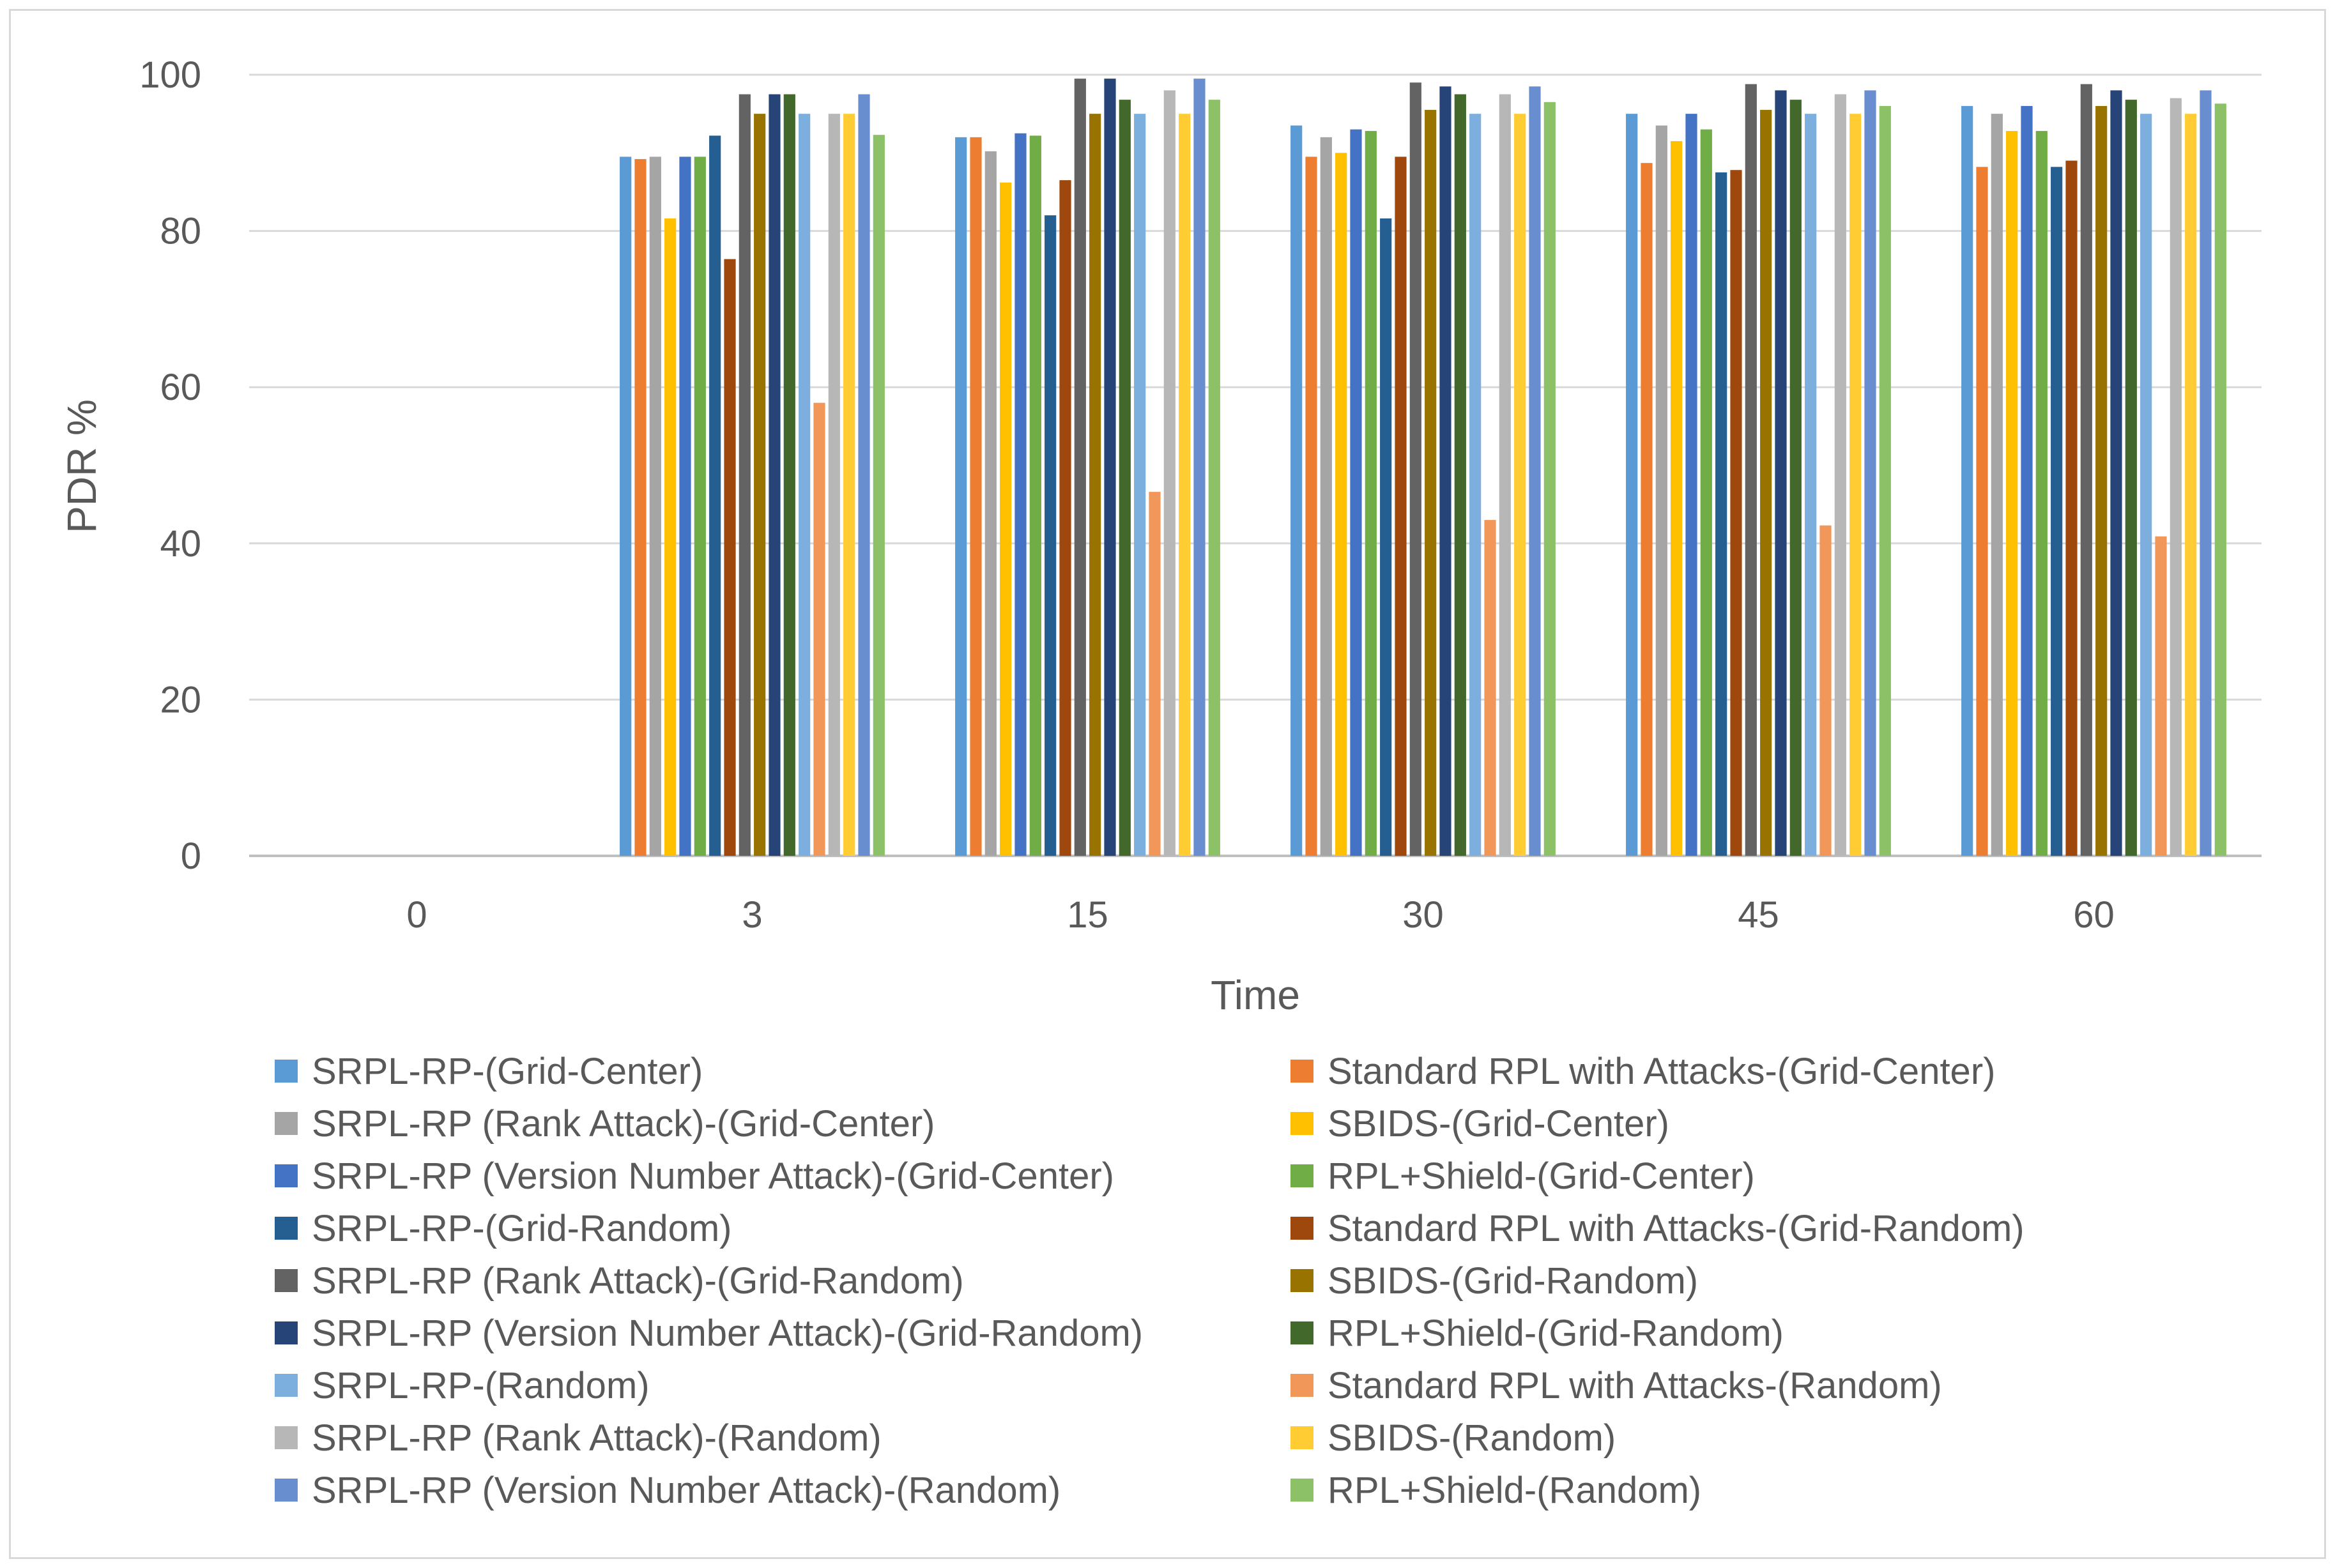 The height and width of the screenshot is (1568, 2335). What do you see at coordinates (1770, 1385) in the screenshot?
I see `legend-item: Standard RPL with Attacks-(Random)` at bounding box center [1770, 1385].